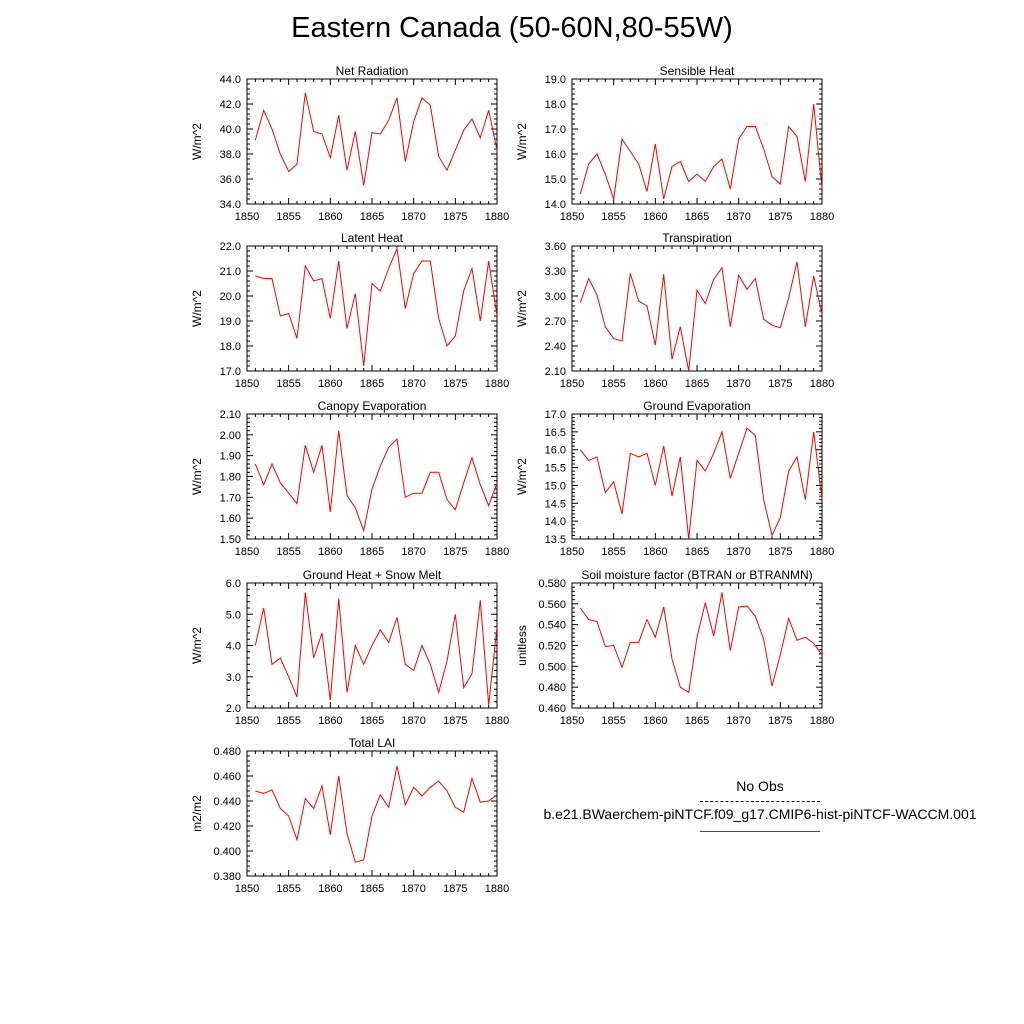  I want to click on y-tick-label: 0.420, so click(227, 827).